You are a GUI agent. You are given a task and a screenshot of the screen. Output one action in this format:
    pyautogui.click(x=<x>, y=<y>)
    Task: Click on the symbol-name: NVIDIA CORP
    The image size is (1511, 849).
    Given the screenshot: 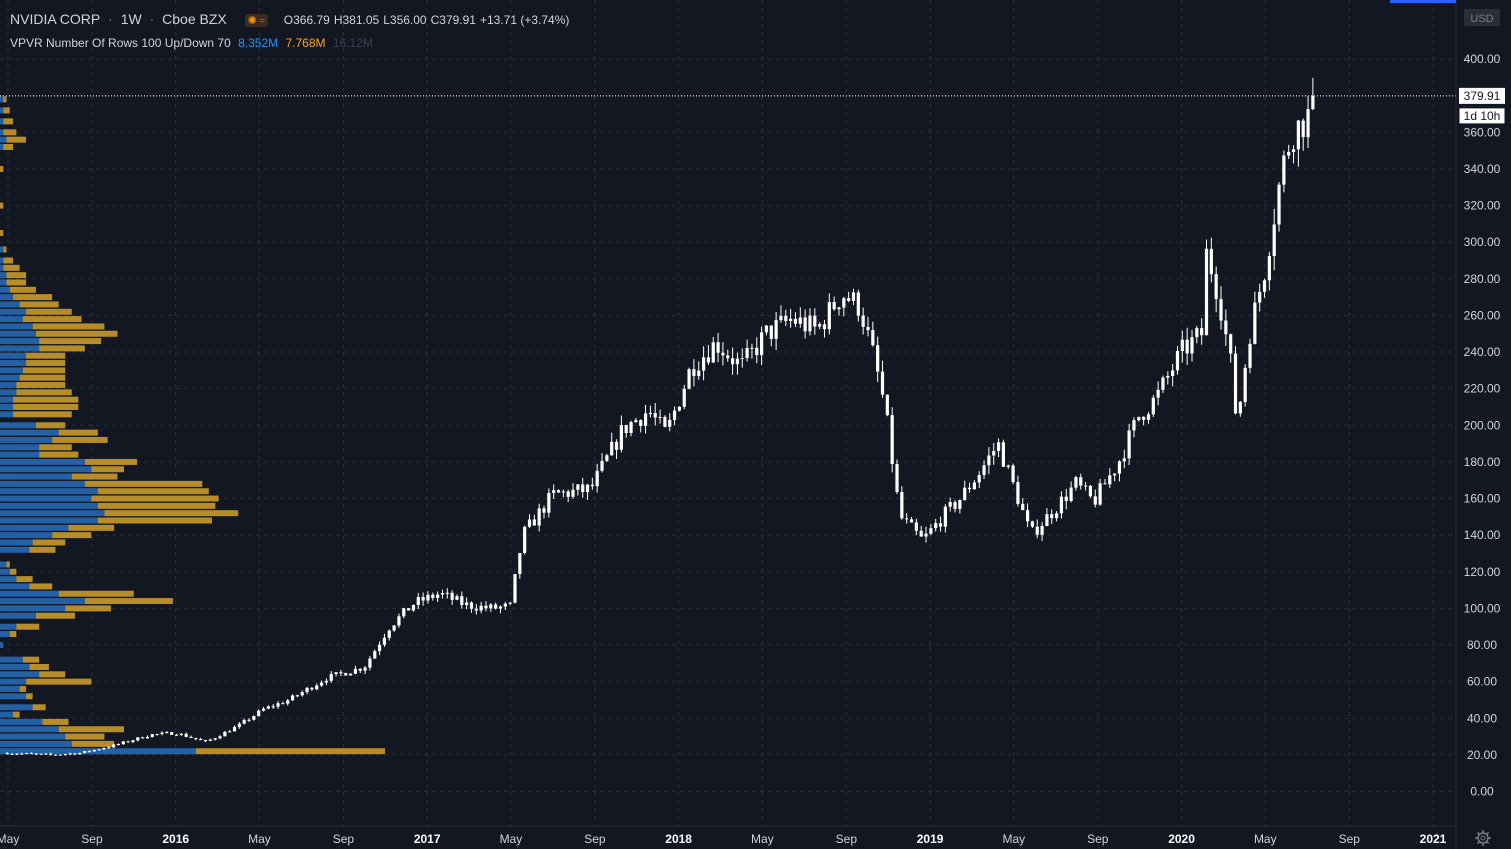 What is the action you would take?
    pyautogui.click(x=55, y=19)
    